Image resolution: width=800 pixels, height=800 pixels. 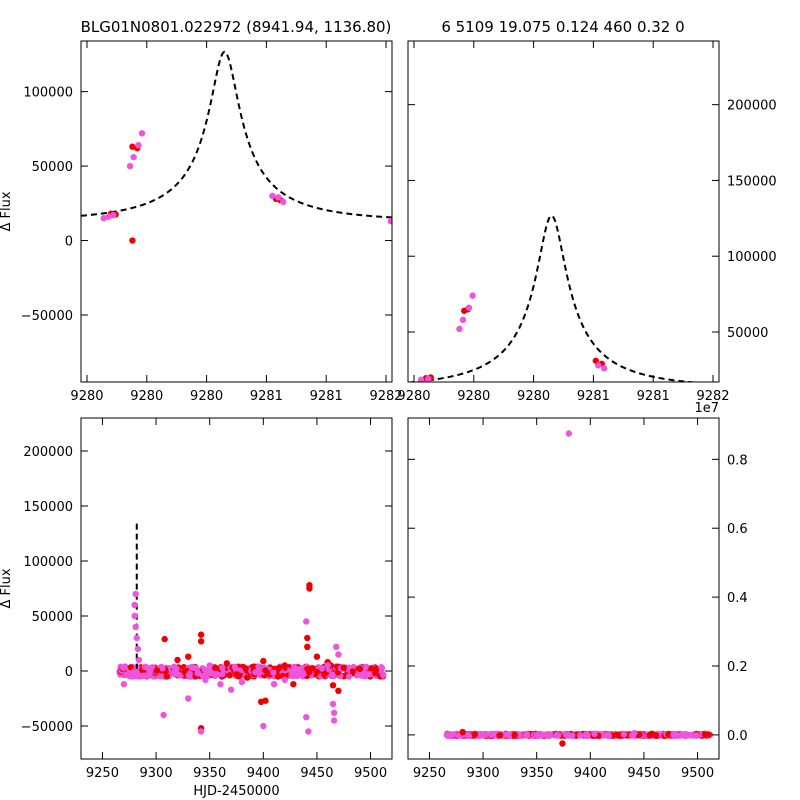 What do you see at coordinates (590, 773) in the screenshot?
I see `x-tick-label: 9400` at bounding box center [590, 773].